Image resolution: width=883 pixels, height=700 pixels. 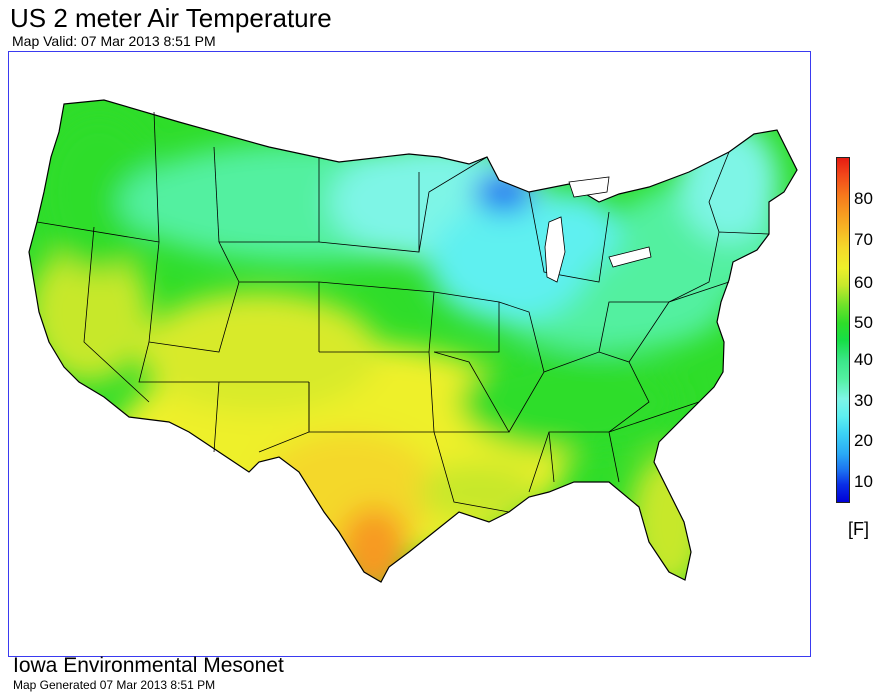 What do you see at coordinates (843, 330) in the screenshot?
I see `color-scale-bar` at bounding box center [843, 330].